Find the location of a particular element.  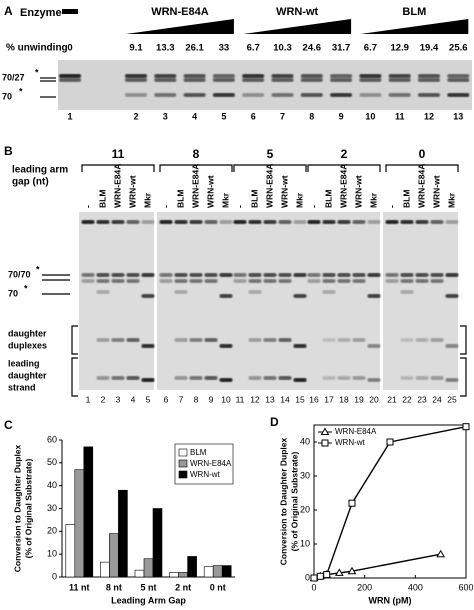

lane-number: 13 is located at coordinates (270, 399).